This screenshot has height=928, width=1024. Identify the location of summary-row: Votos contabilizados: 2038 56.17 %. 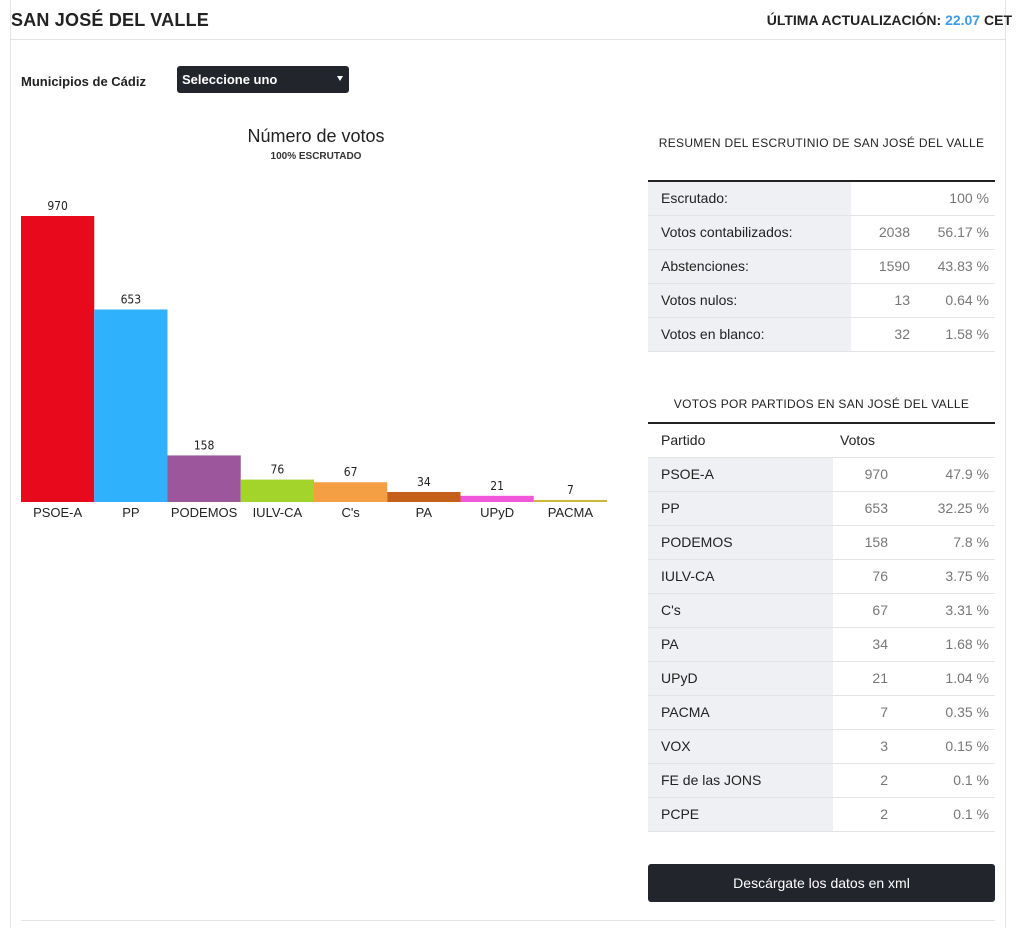
(821, 232).